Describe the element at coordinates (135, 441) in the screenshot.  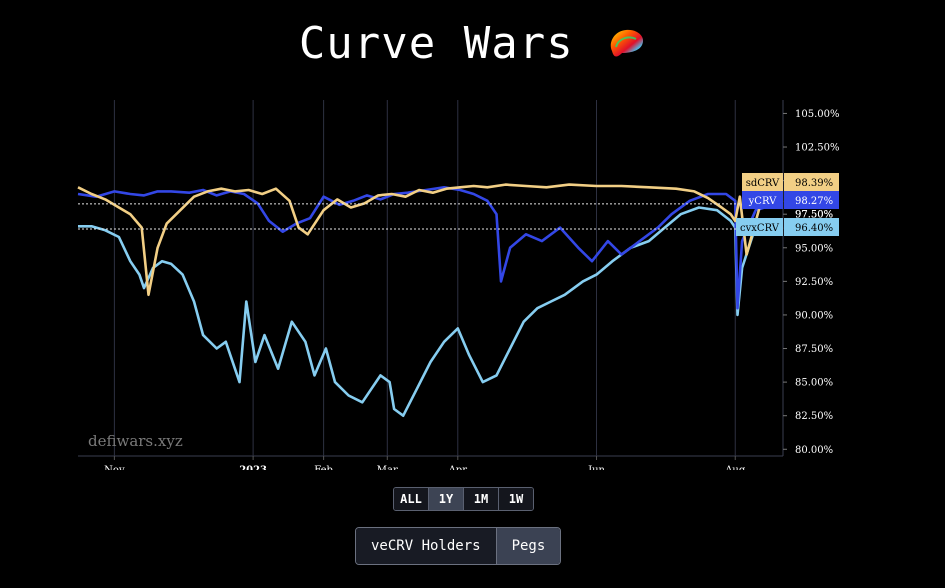
I see `watermark: defiwars.xyz` at that location.